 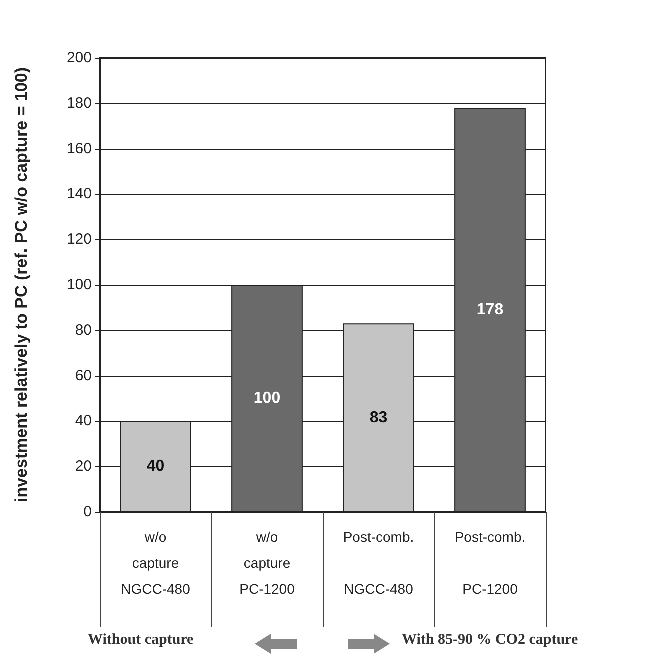 What do you see at coordinates (83, 421) in the screenshot?
I see `y-tick-label: 40` at bounding box center [83, 421].